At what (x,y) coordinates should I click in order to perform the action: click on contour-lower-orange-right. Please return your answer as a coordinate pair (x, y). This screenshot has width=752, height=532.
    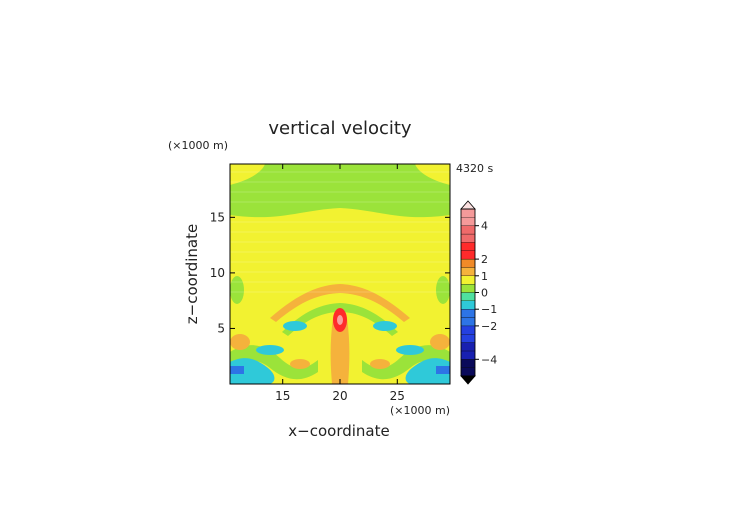
    Looking at the image, I should click on (380, 364).